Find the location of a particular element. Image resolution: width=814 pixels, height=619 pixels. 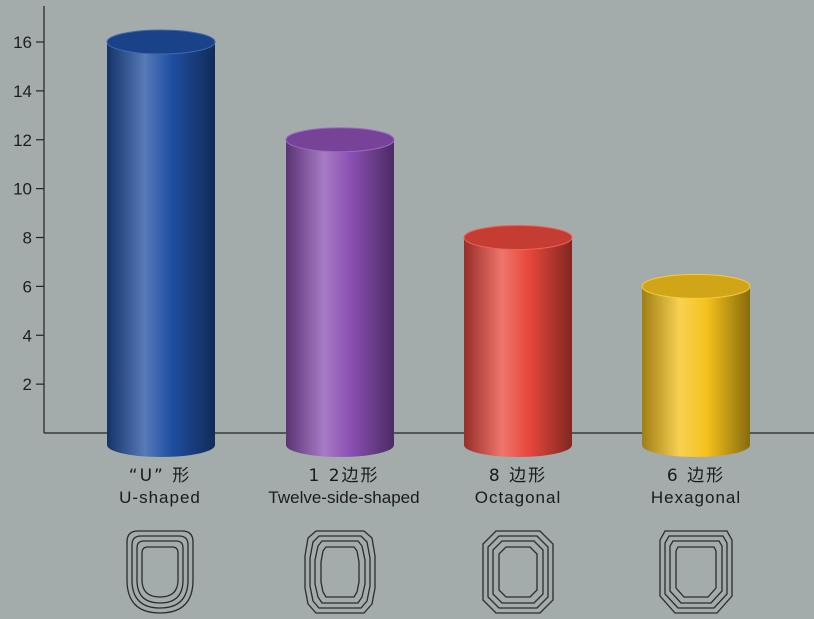

bar-twelve-side-shaped is located at coordinates (340, 292).